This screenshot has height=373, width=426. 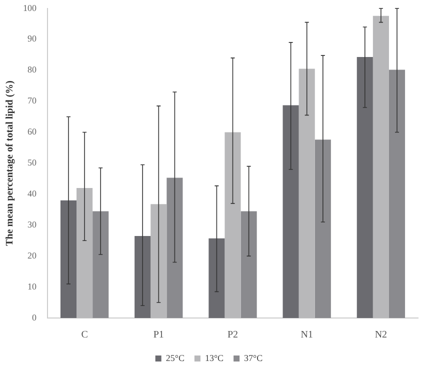 I want to click on y-tick-label: 100, so click(x=30, y=7).